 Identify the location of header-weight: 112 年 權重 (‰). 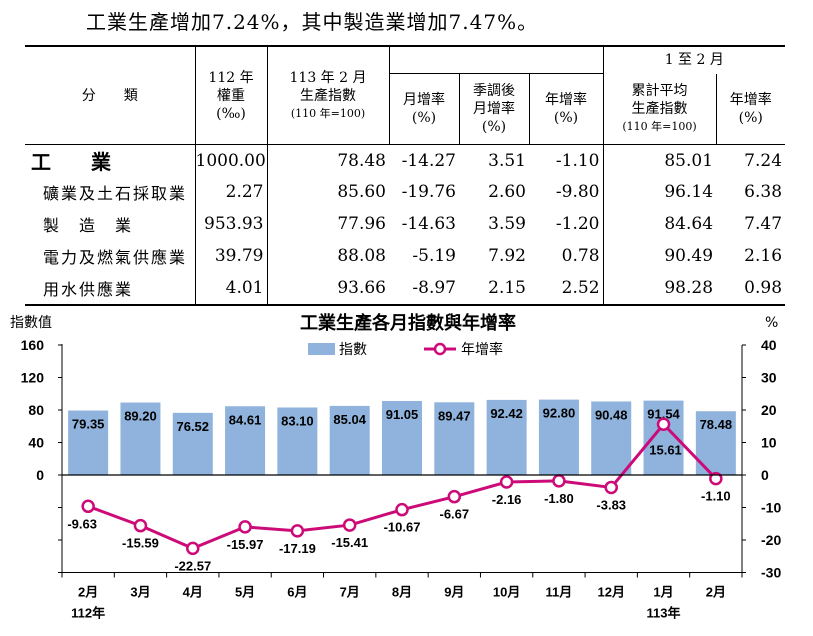
(231, 95).